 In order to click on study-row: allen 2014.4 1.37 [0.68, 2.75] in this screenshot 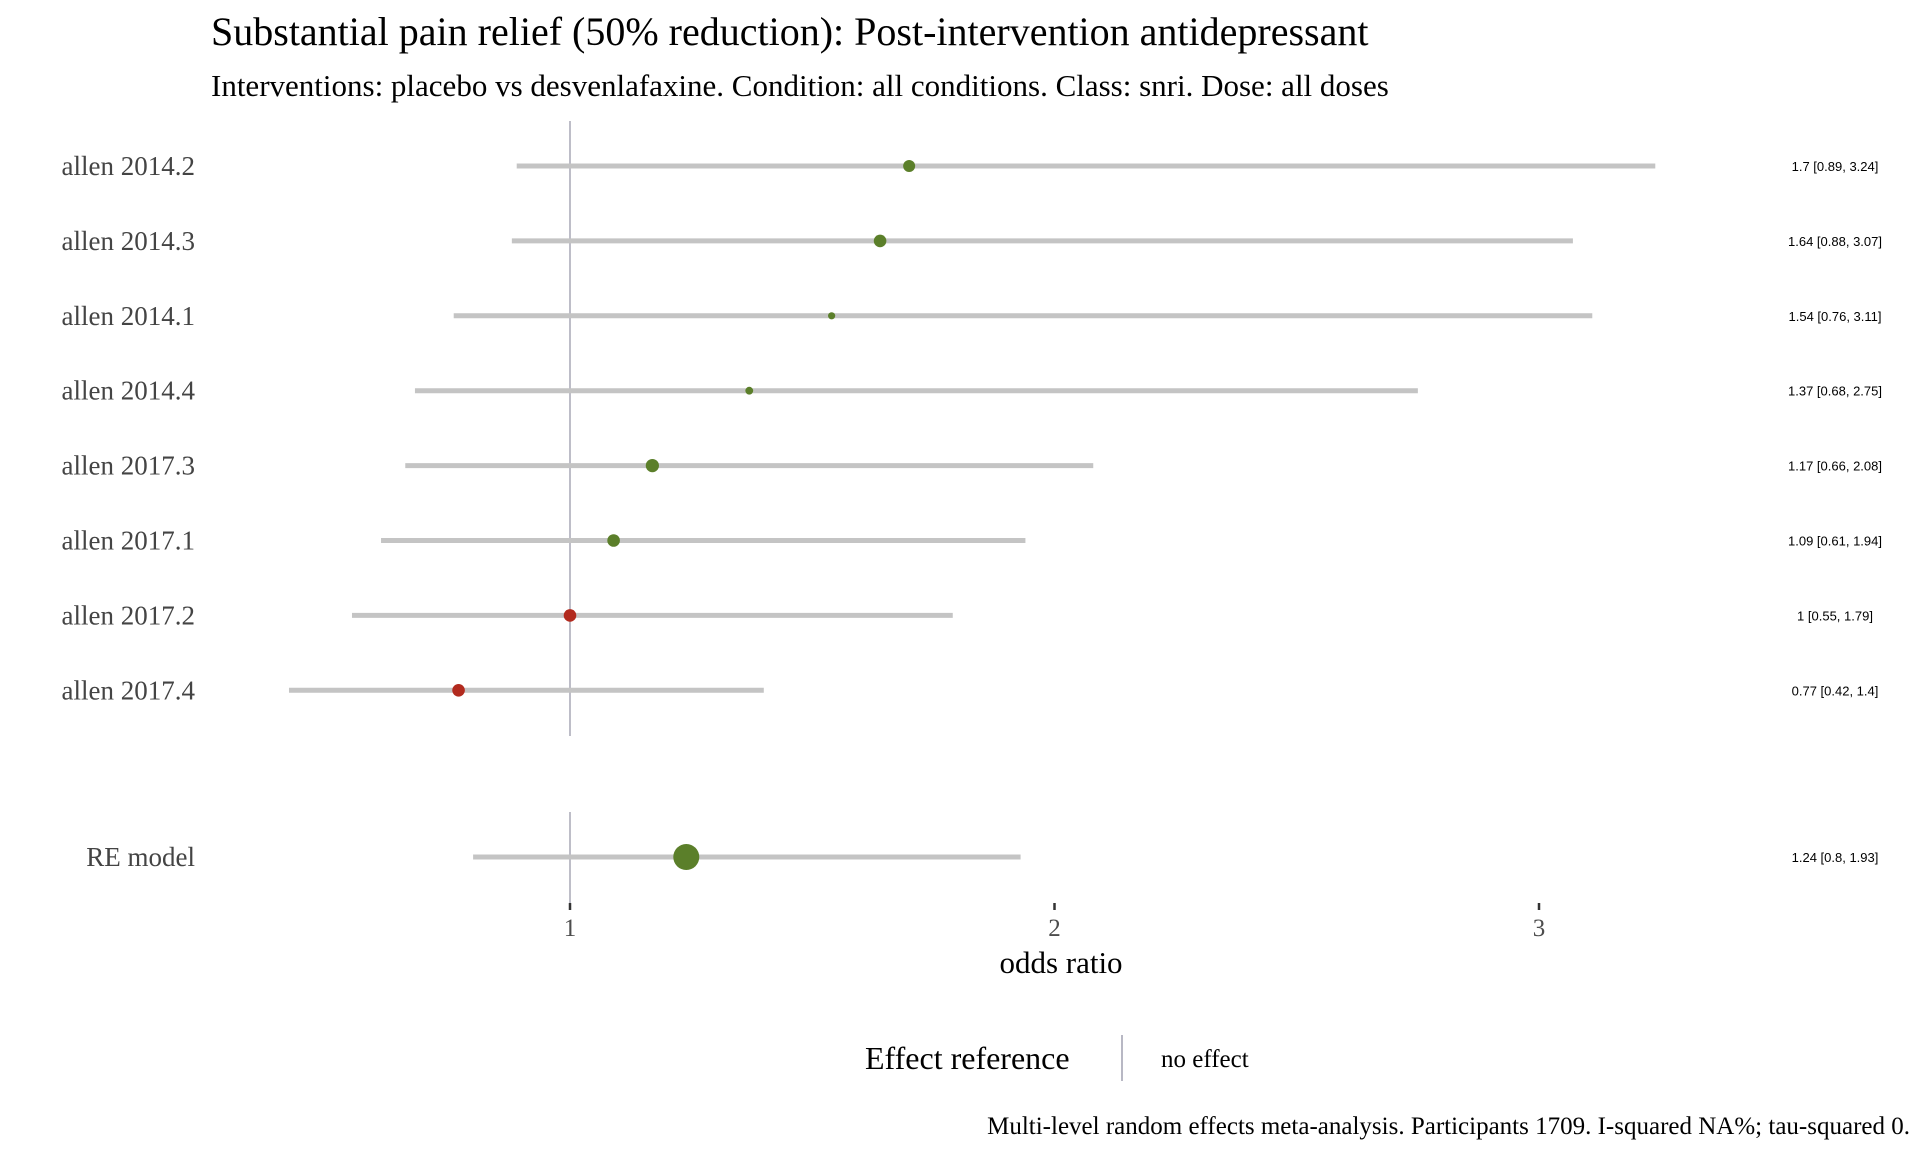, I will do `click(972, 391)`.